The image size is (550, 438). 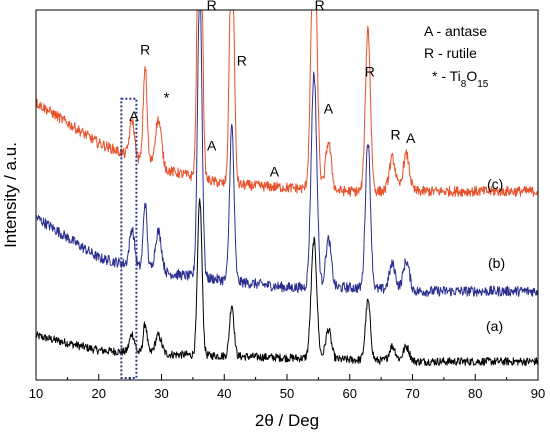 What do you see at coordinates (460, 31) in the screenshot?
I see `legend-text: - antase` at bounding box center [460, 31].